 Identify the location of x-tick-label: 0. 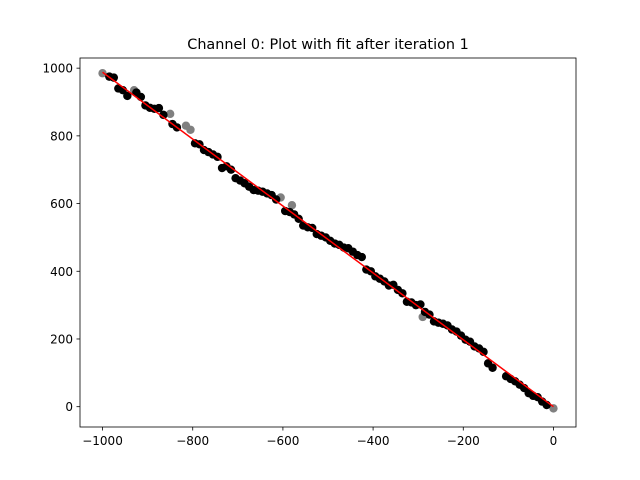
(554, 441).